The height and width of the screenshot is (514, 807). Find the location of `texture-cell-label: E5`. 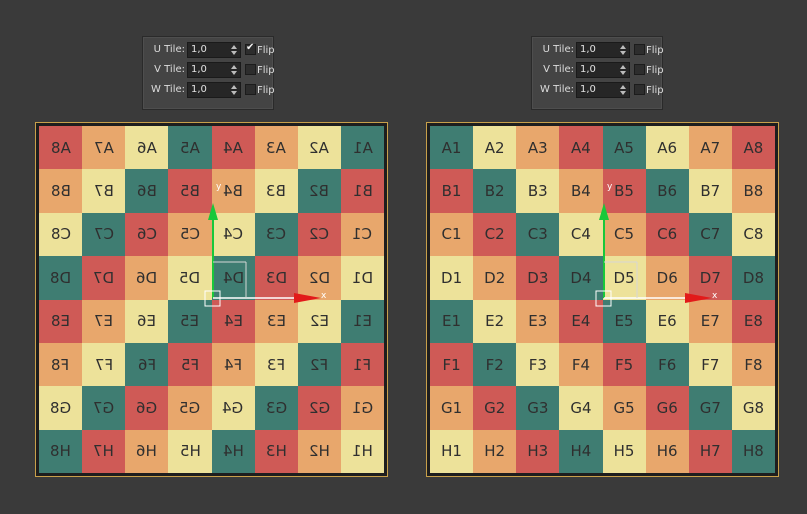

texture-cell-label: E5 is located at coordinates (190, 321).